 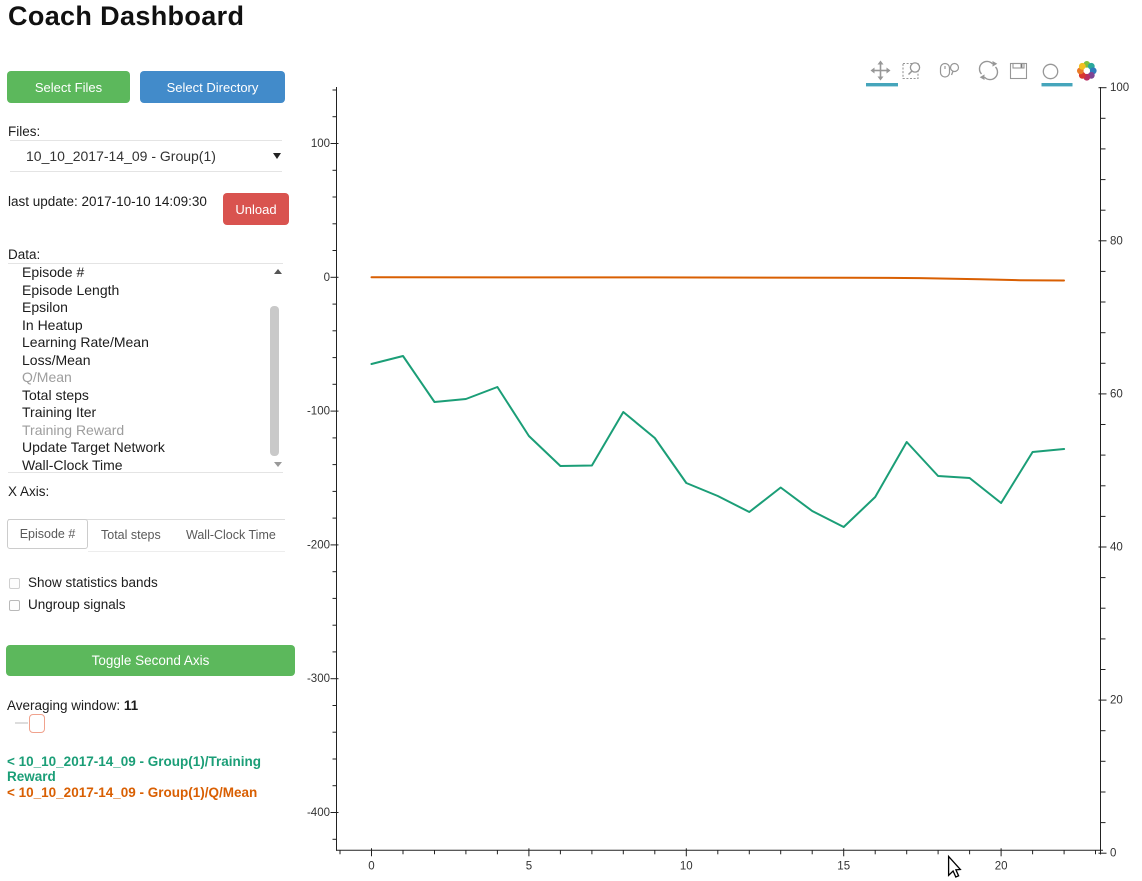 I want to click on svg-text: -300, so click(x=318, y=679).